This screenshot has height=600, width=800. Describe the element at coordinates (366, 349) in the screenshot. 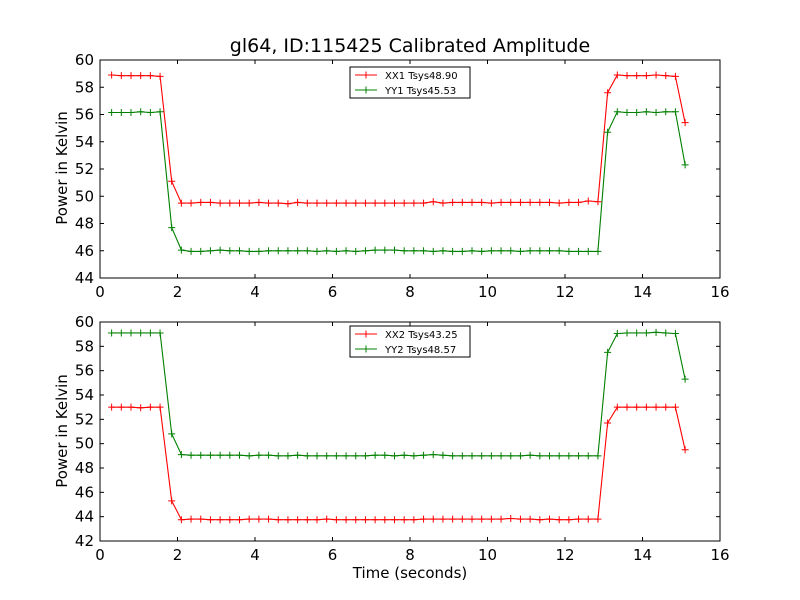

I see `legend-marker` at that location.